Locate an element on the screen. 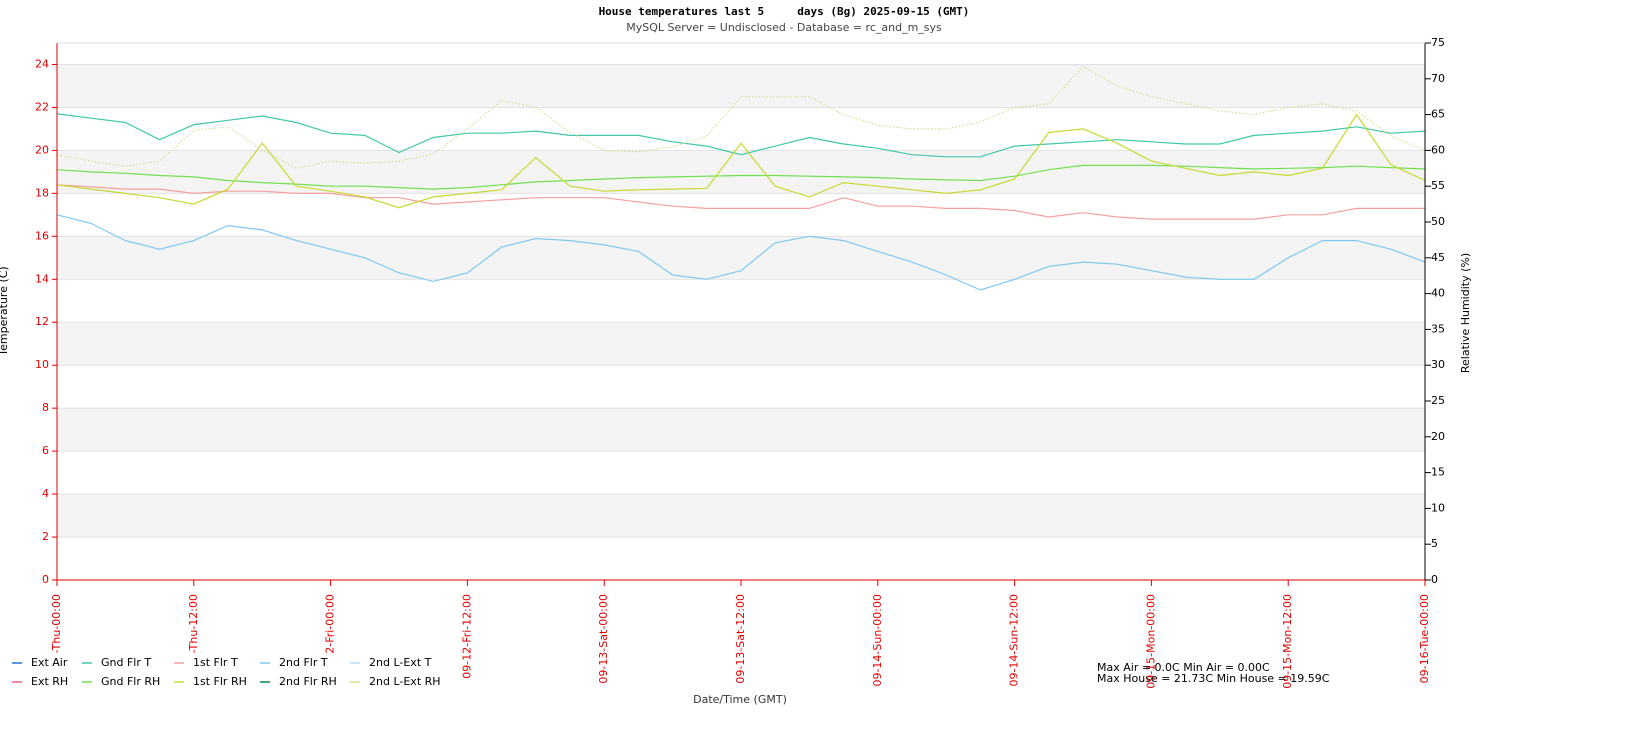 The height and width of the screenshot is (750, 1650). x-tick-label: 2-Fri-00:00 is located at coordinates (330, 624).